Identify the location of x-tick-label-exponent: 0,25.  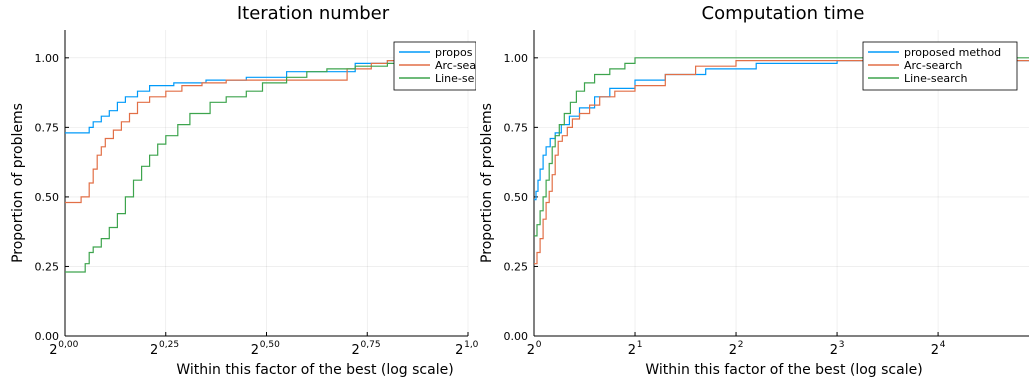
(169, 345).